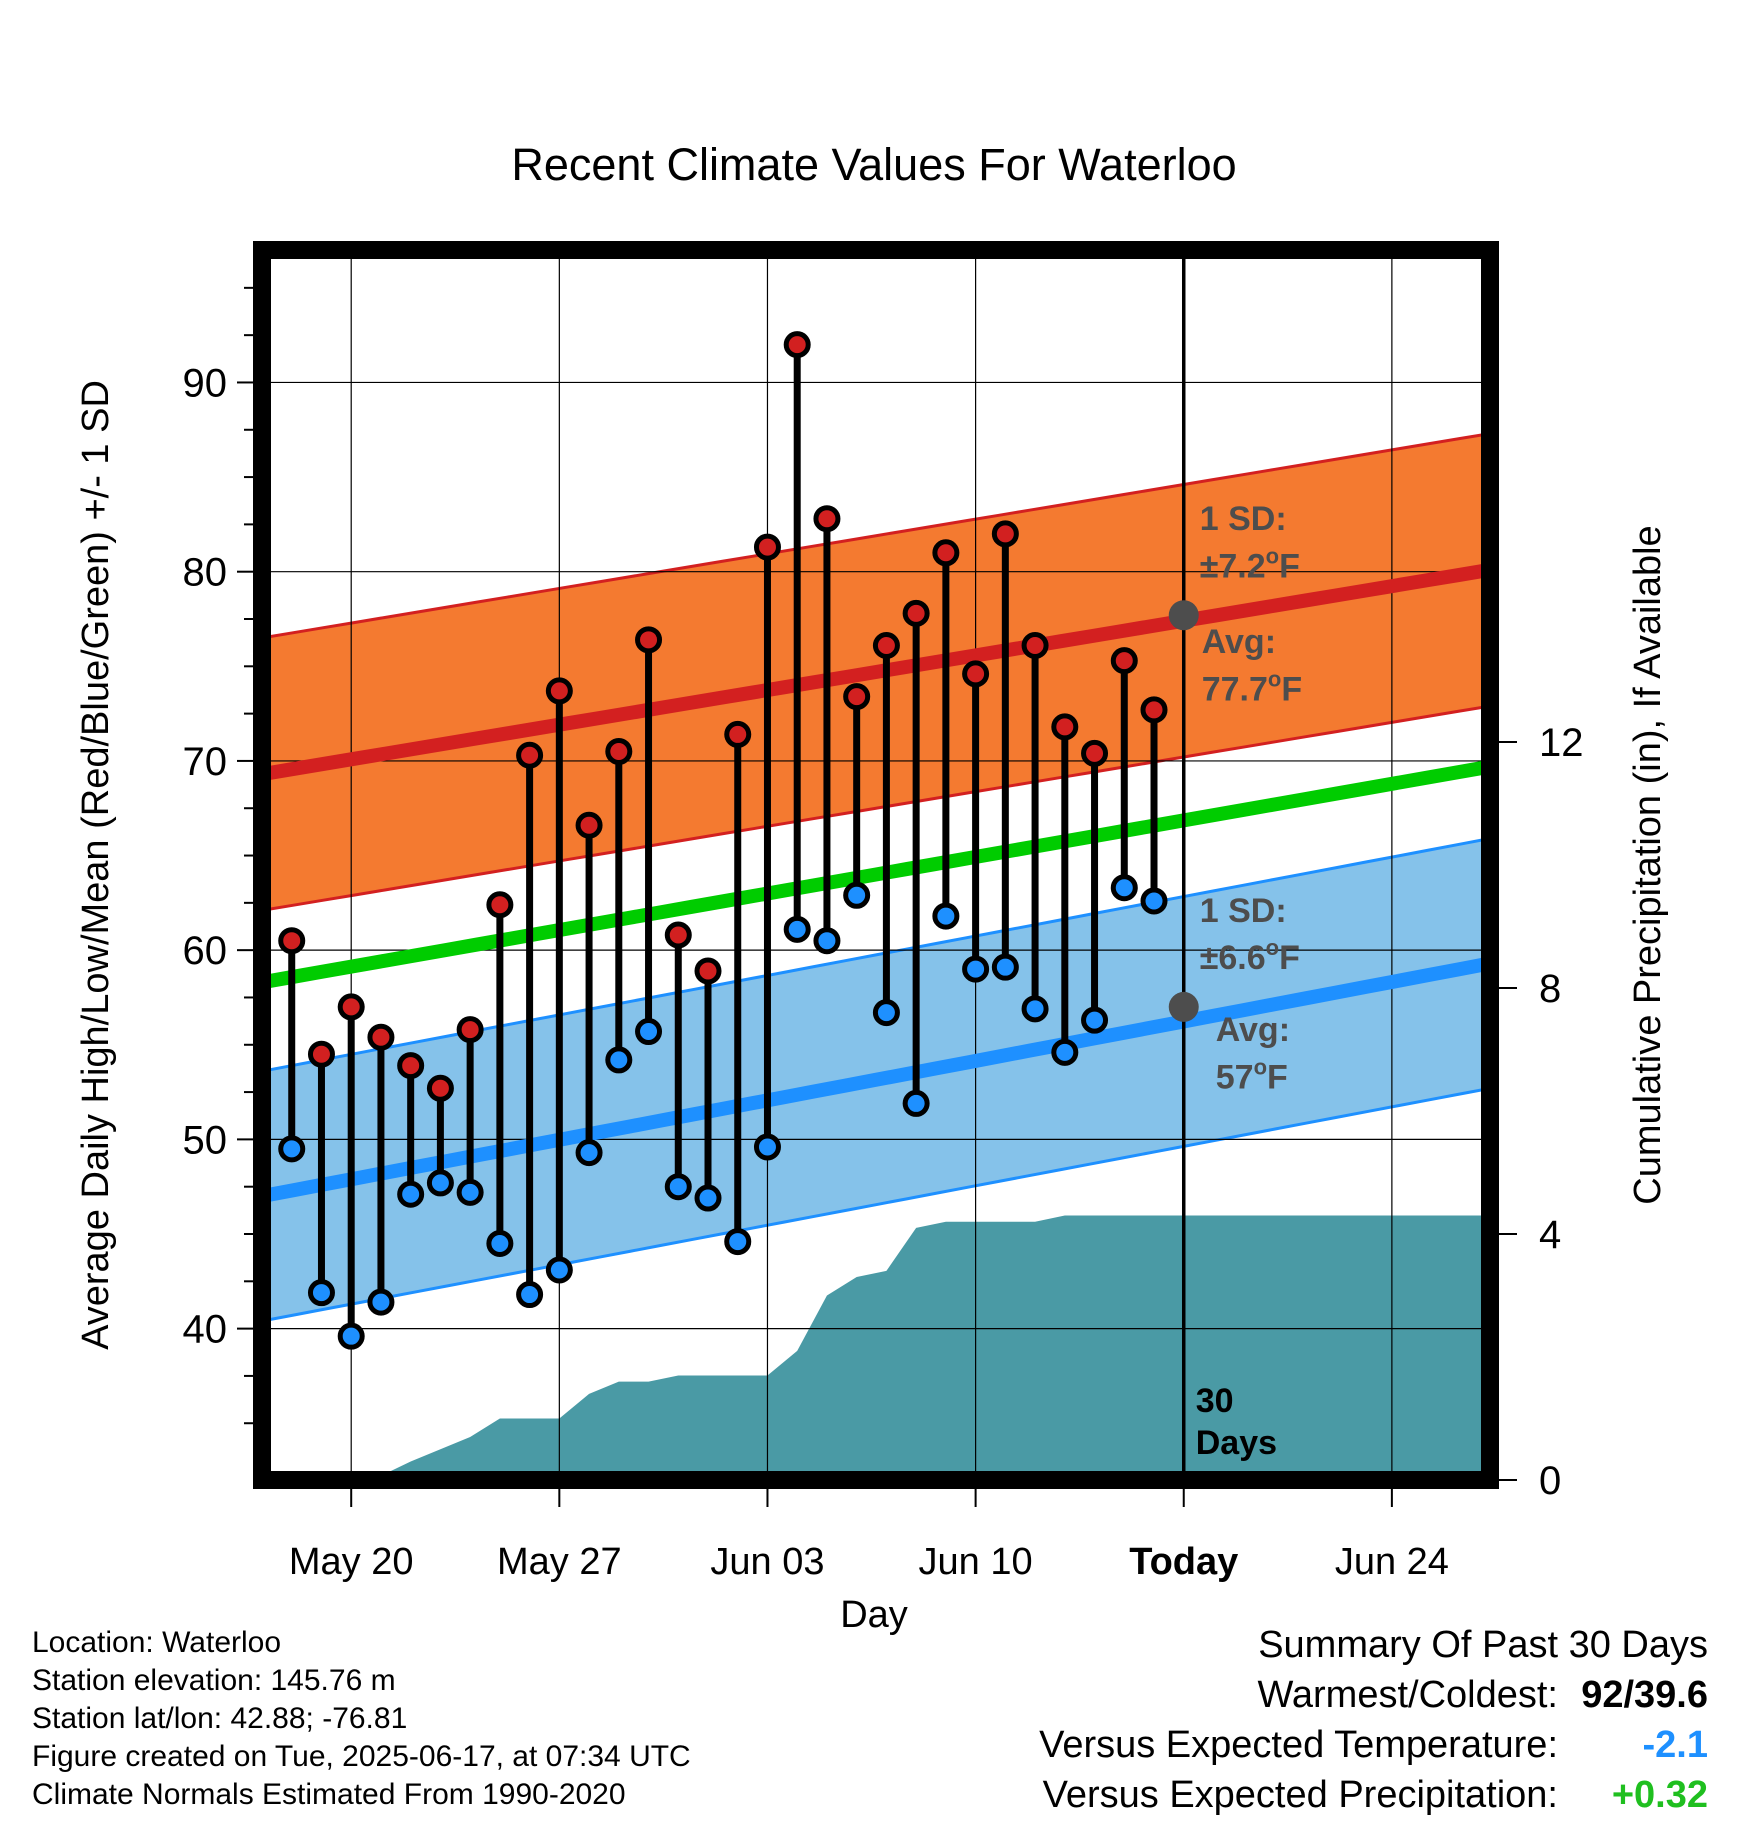 Image resolution: width=1748 pixels, height=1828 pixels. Describe the element at coordinates (220, 1718) in the screenshot. I see `latlon-text: Station lat/lon: 42.88; -76.81` at that location.